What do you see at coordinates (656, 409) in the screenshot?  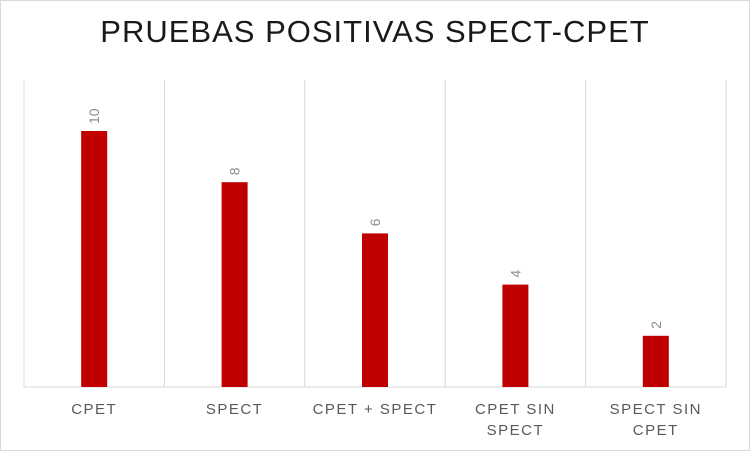 I see `x-tick-label: SPECT SIN` at bounding box center [656, 409].